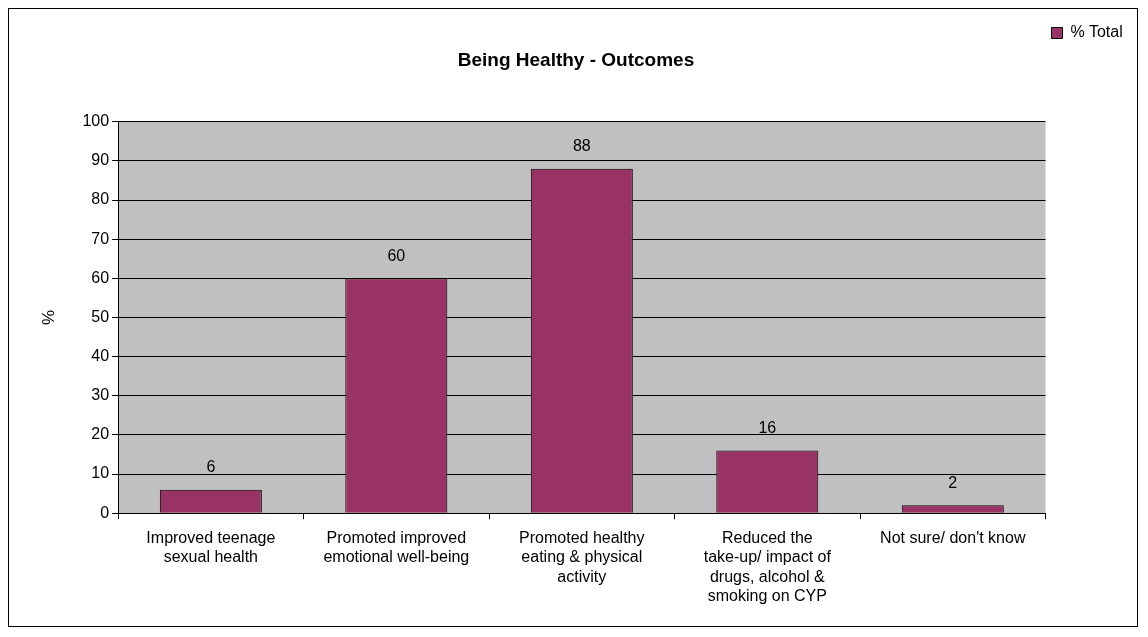 The height and width of the screenshot is (637, 1148). What do you see at coordinates (100, 238) in the screenshot?
I see `y-tick-label: 70` at bounding box center [100, 238].